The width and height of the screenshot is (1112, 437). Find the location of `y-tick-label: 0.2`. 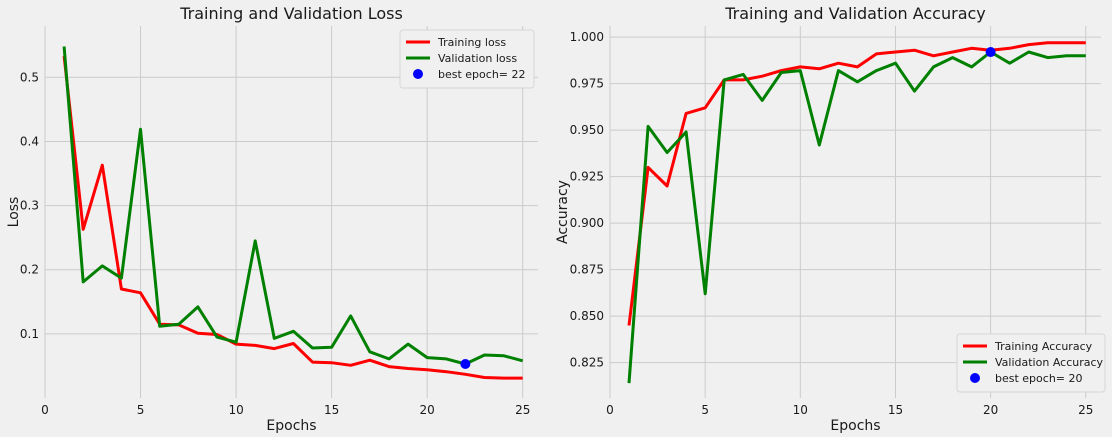

y-tick-label: 0.2 is located at coordinates (29, 270).